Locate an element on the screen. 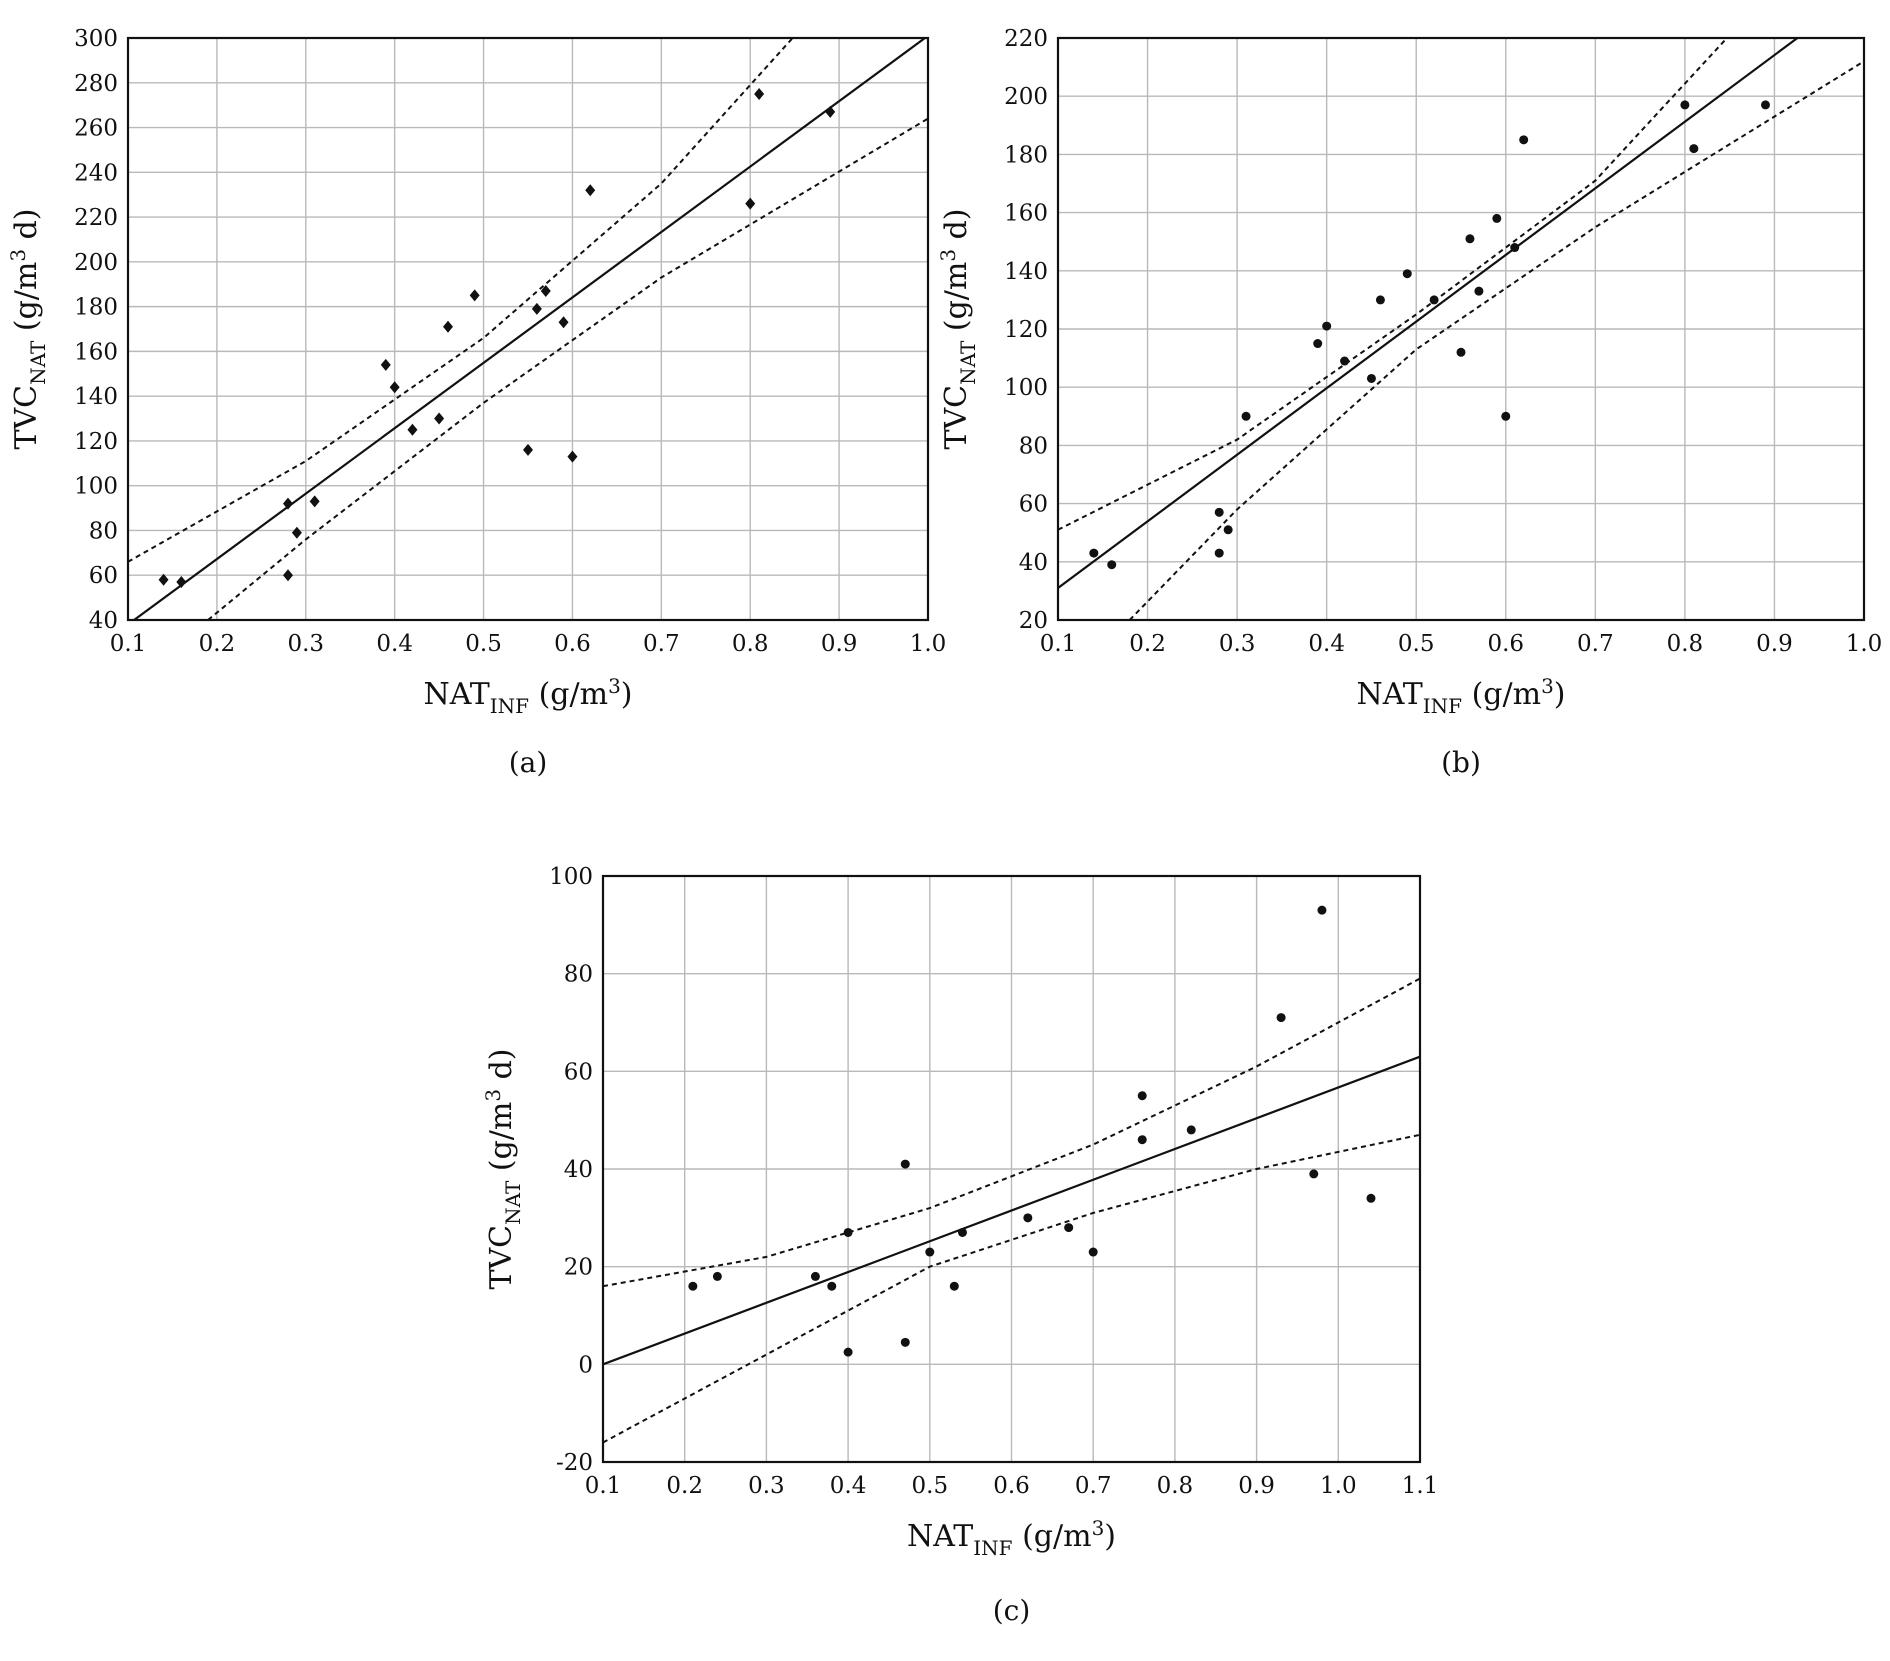 The image size is (1890, 1661). panel-label: (c) is located at coordinates (1012, 1610).